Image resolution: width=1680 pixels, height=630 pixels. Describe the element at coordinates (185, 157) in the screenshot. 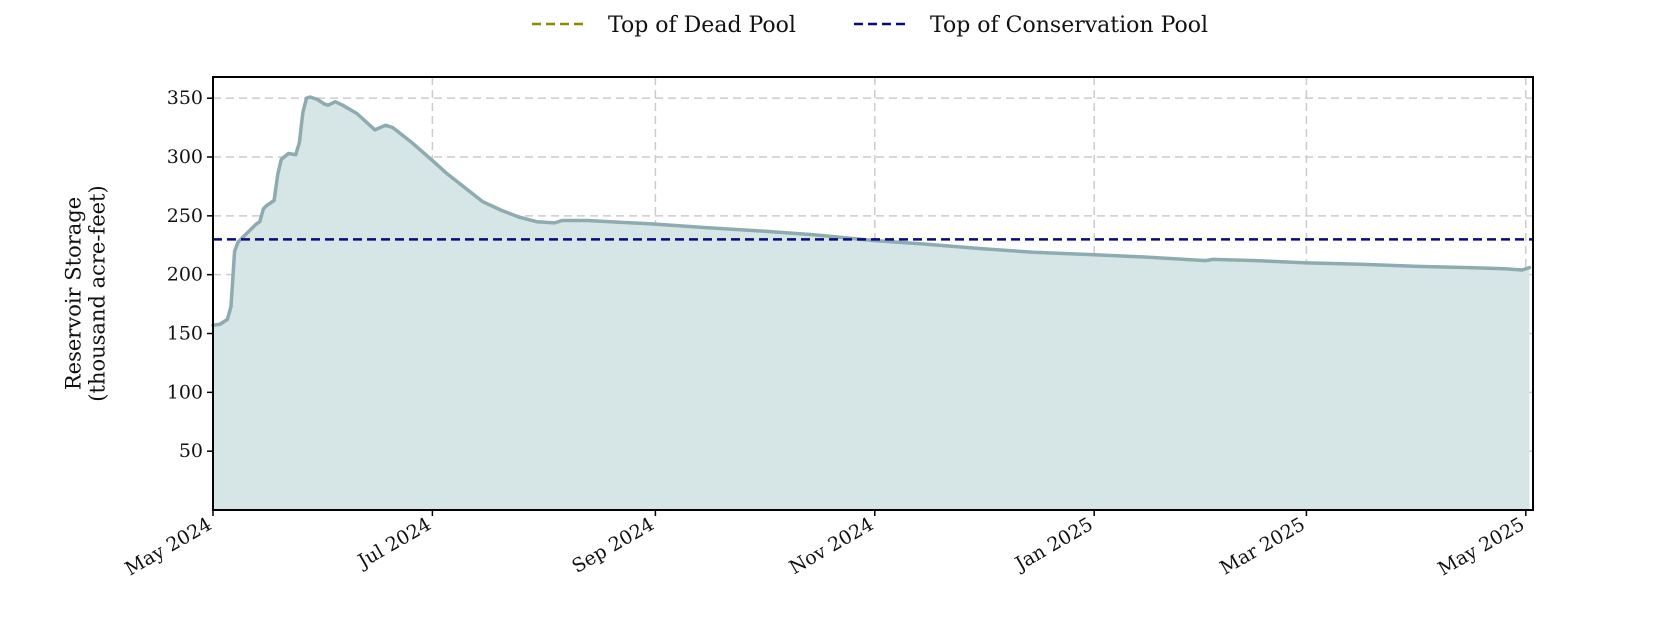

I see `y-tick-label: 300` at that location.